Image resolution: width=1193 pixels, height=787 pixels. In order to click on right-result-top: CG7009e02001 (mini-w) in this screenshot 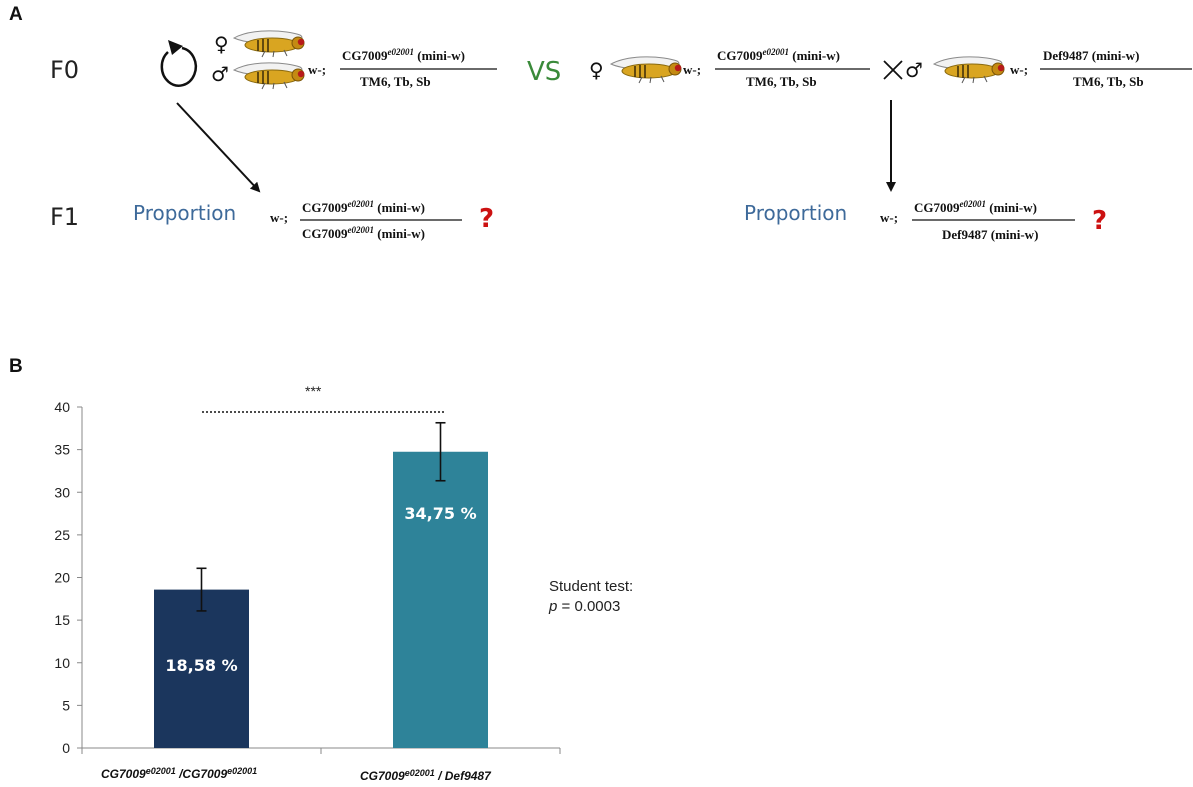, I will do `click(975, 207)`.